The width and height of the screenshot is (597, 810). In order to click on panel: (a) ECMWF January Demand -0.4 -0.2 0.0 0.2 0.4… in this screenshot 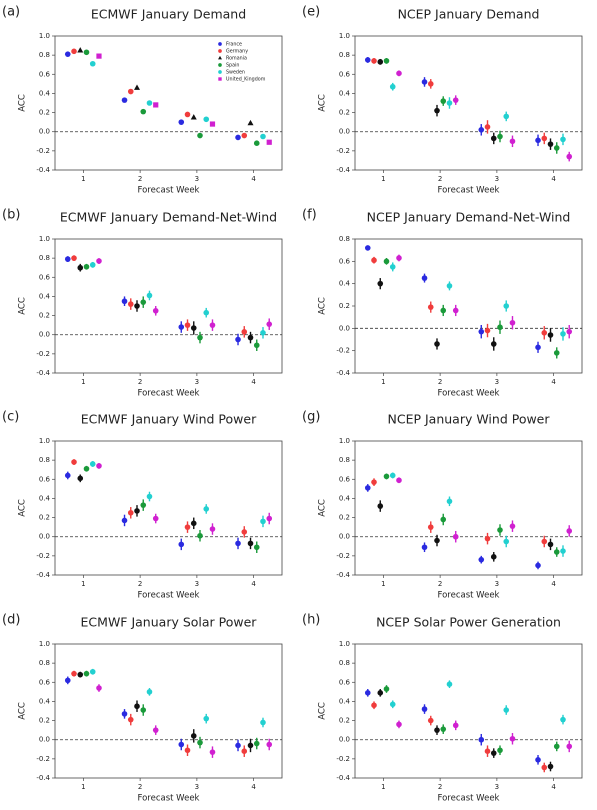, I will do `click(142, 100)`.